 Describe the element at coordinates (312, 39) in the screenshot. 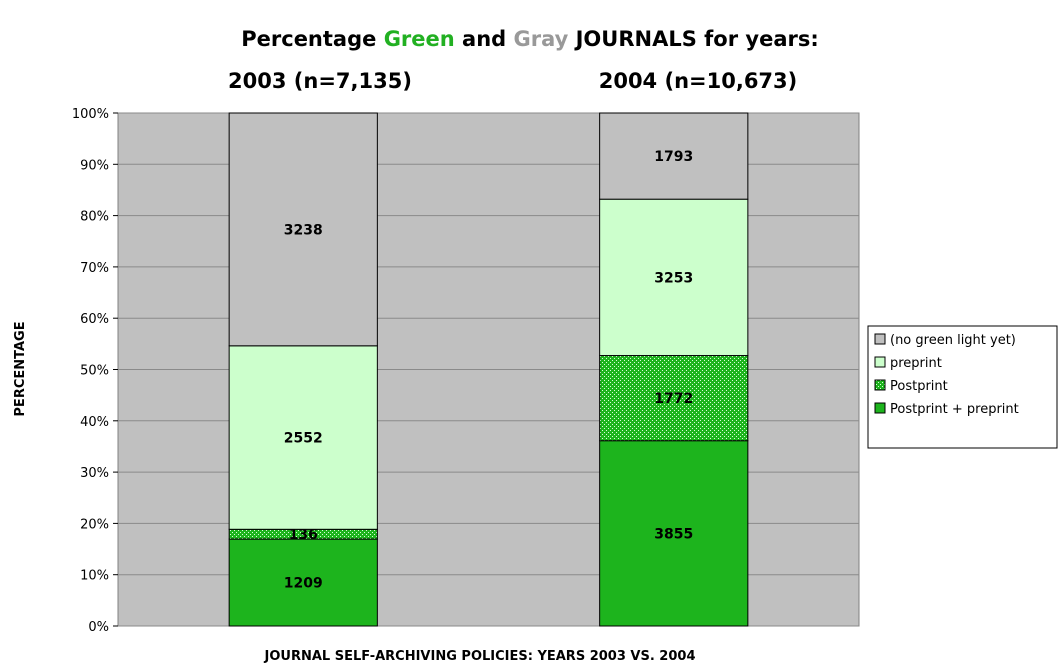

I see `chart-title-prefix: Percentage` at that location.